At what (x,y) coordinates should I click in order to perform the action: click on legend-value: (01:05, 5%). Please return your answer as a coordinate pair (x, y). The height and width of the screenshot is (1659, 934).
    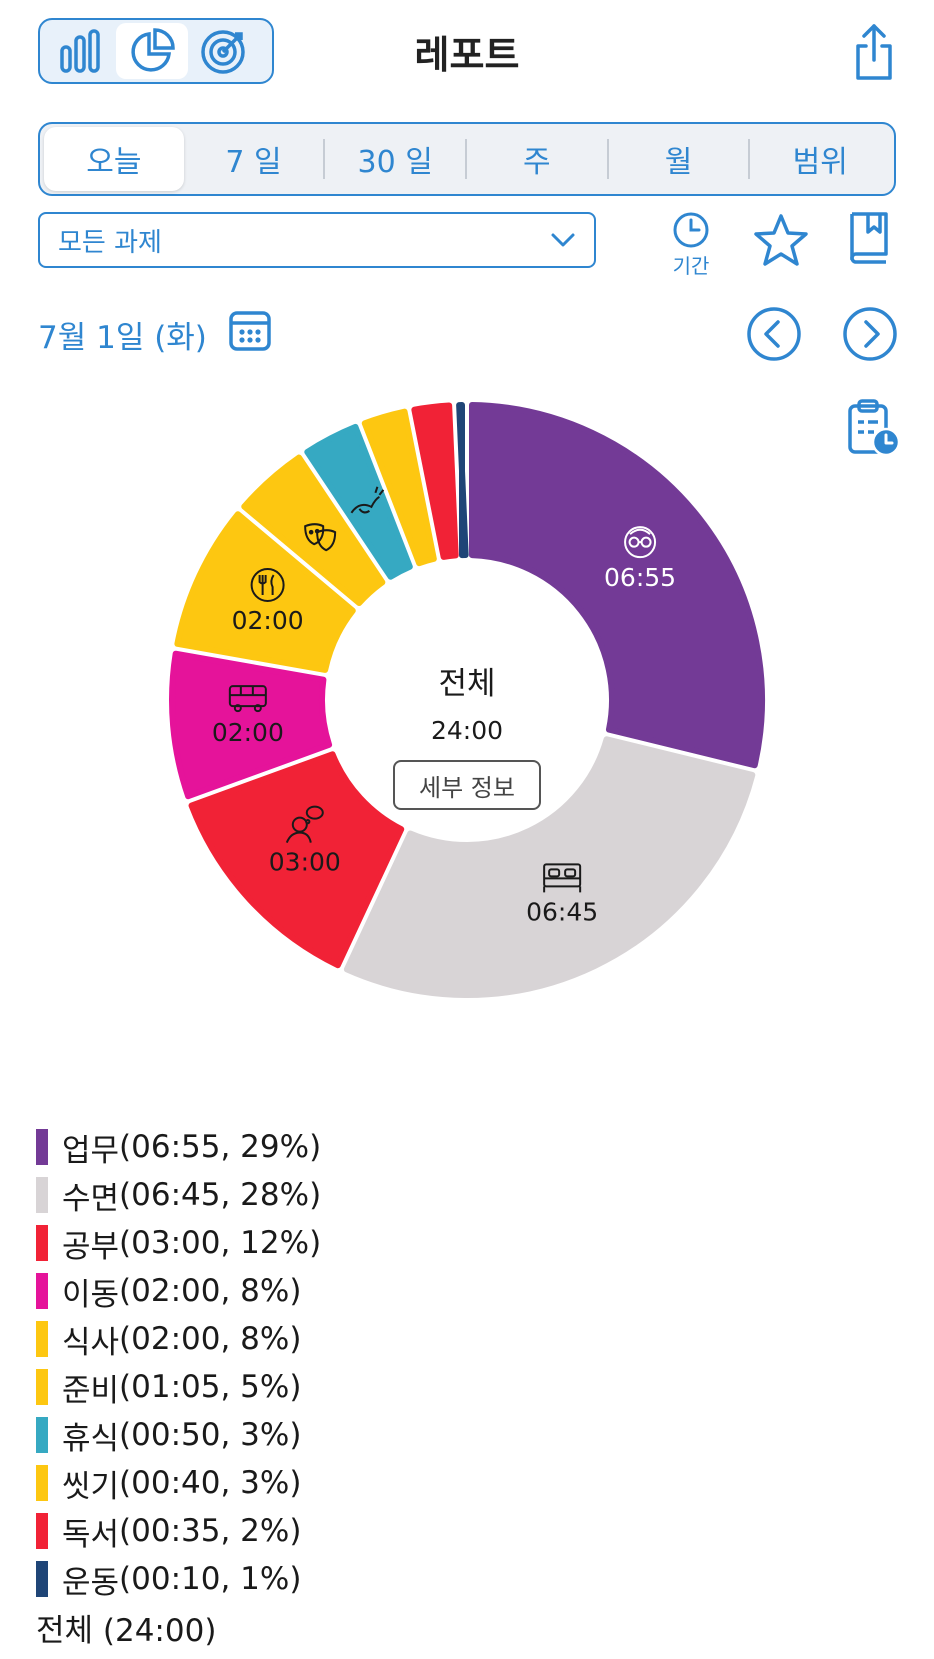
    Looking at the image, I should click on (210, 1387).